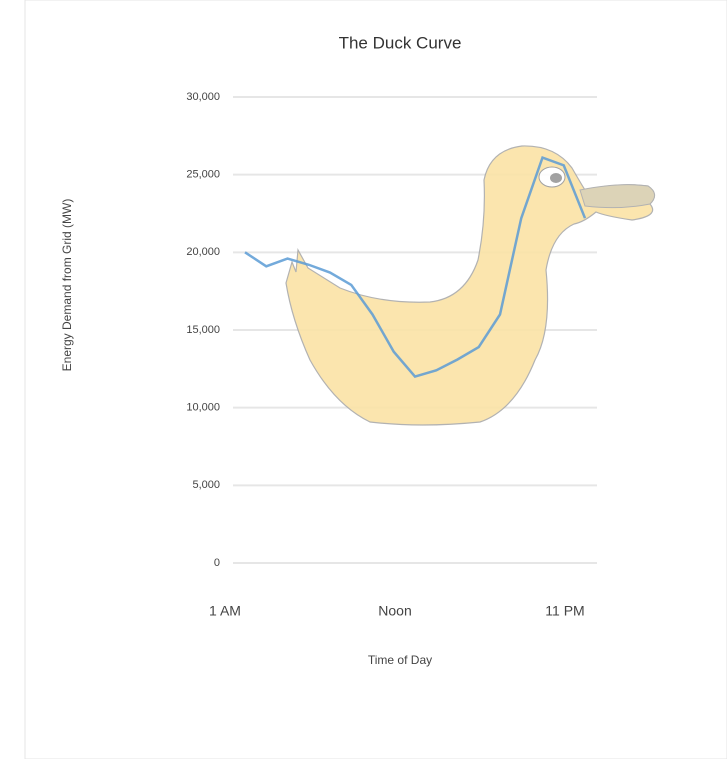 This screenshot has width=727, height=759. Describe the element at coordinates (556, 178) in the screenshot. I see `duck-pupil` at that location.